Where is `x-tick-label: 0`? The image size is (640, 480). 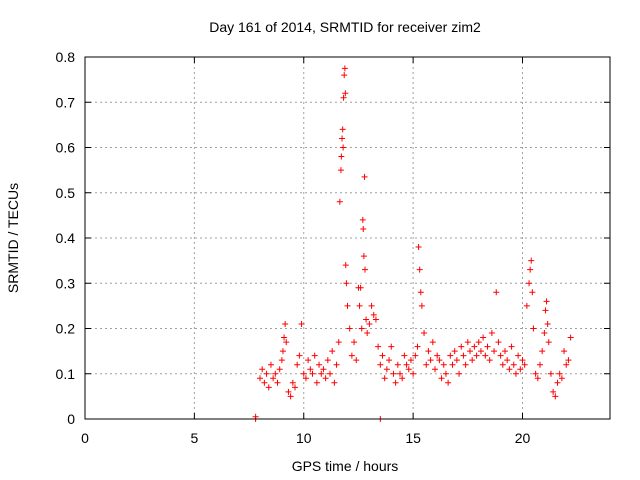 x-tick-label: 0 is located at coordinates (85, 438).